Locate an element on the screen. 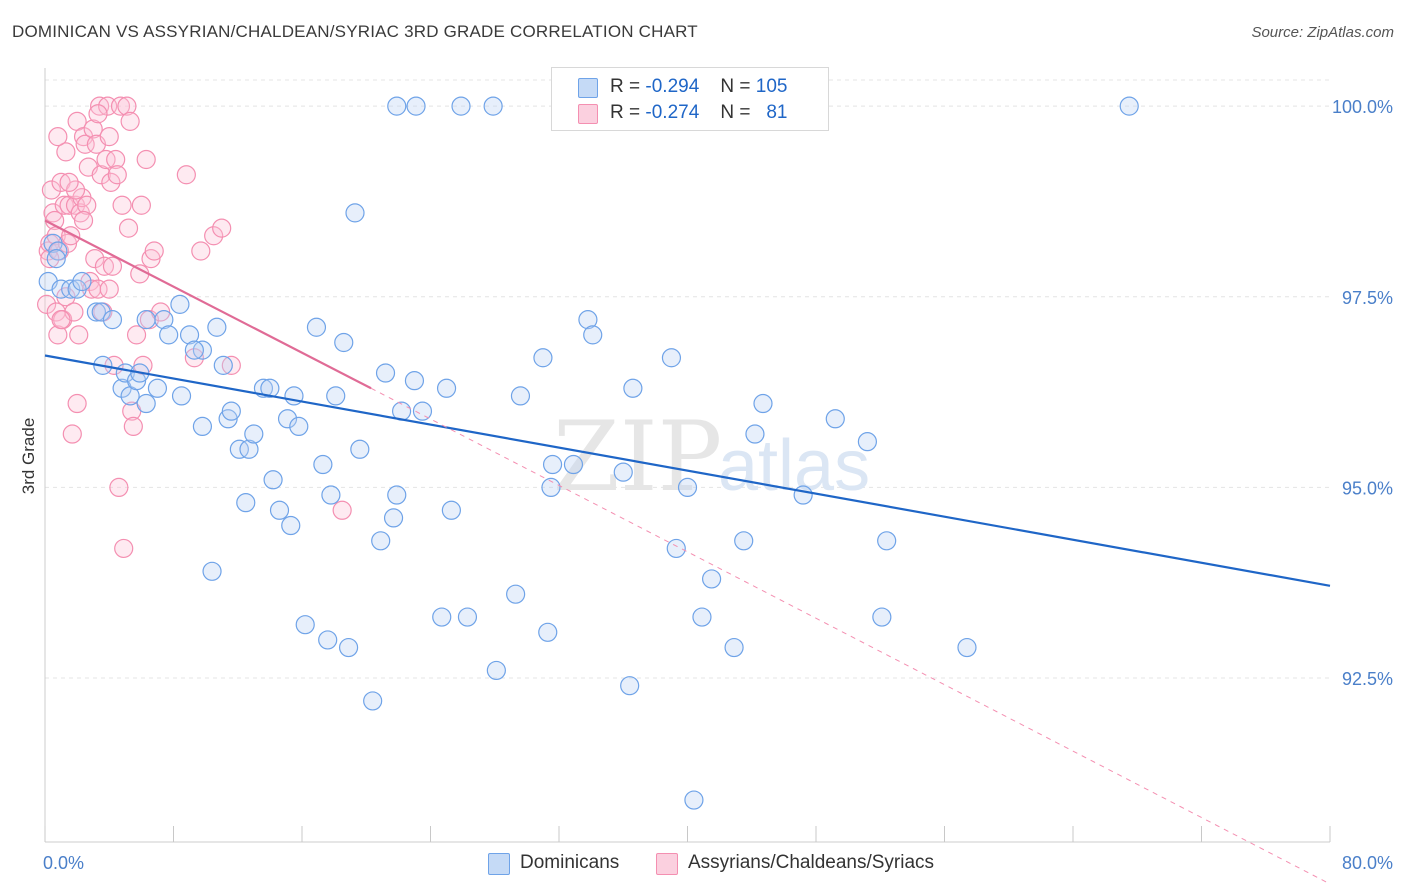 This screenshot has width=1406, height=892. assyrian-trend-line is located at coordinates (208, 304).